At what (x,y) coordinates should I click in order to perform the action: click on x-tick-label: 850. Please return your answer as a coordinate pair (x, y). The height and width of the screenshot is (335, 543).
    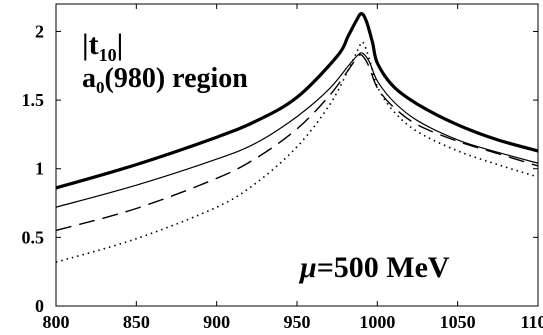
    Looking at the image, I should click on (136, 322).